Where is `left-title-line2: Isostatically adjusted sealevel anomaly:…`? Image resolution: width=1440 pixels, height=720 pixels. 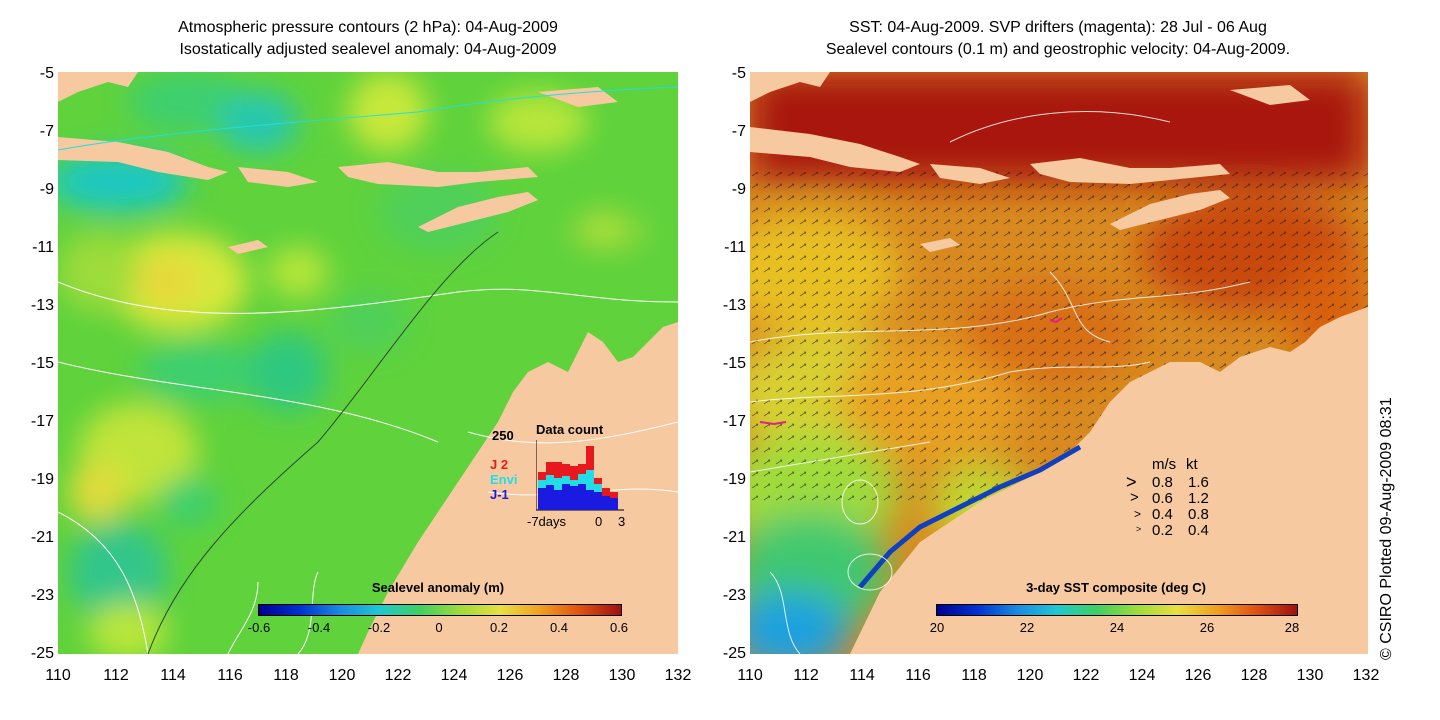
left-title-line2: Isostatically adjusted sealevel anomaly:… is located at coordinates (368, 49).